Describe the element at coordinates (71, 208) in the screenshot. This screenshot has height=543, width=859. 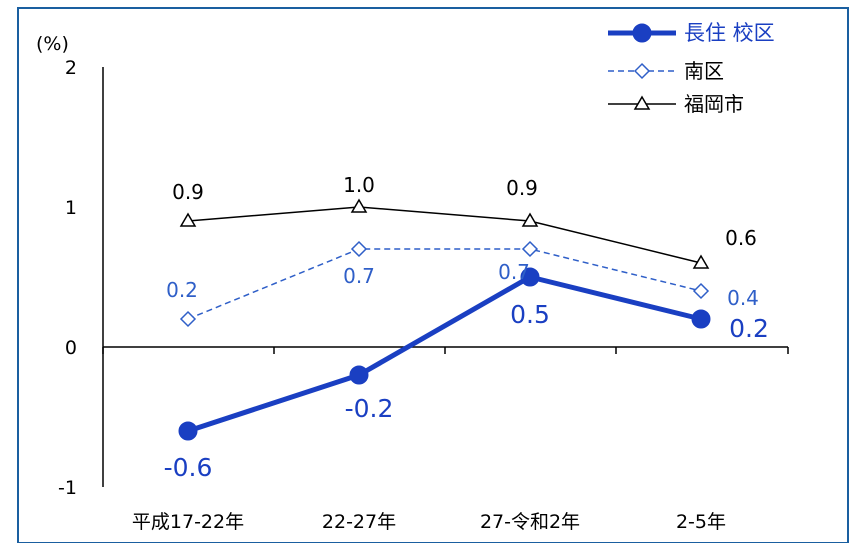
I see `y-tick-label: 1` at that location.